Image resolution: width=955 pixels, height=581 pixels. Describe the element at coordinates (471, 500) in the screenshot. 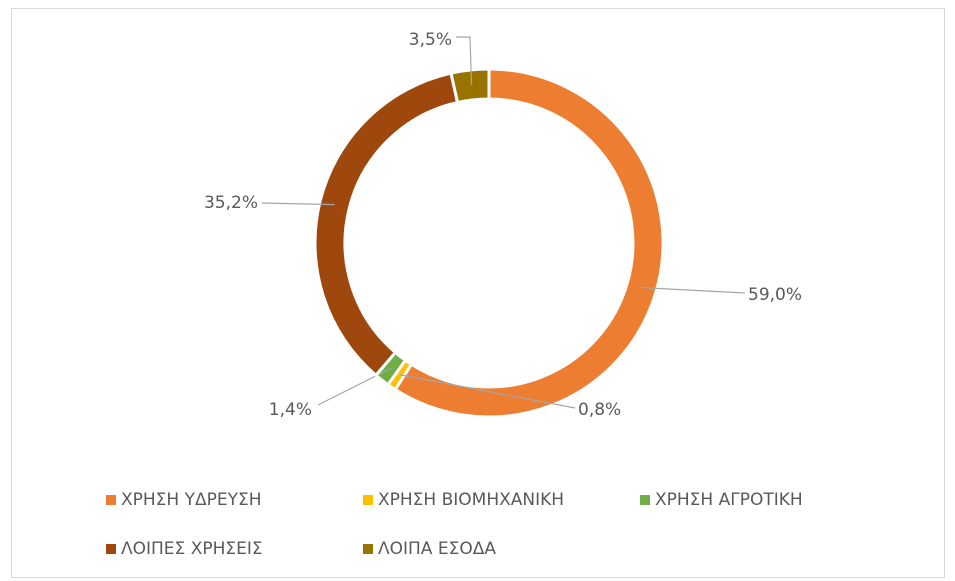

I see `legend-label: ΧΡΗΣΗ ΒΙΟΜΗΧΑΝΙΚΗ` at that location.